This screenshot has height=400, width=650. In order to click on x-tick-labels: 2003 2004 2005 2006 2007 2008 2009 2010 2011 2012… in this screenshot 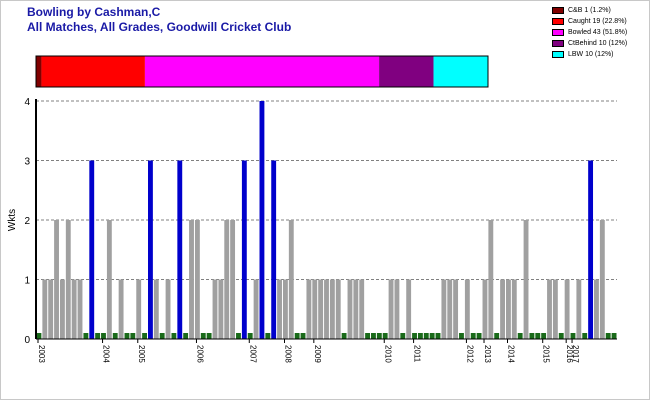, I will do `click(308, 351)`.